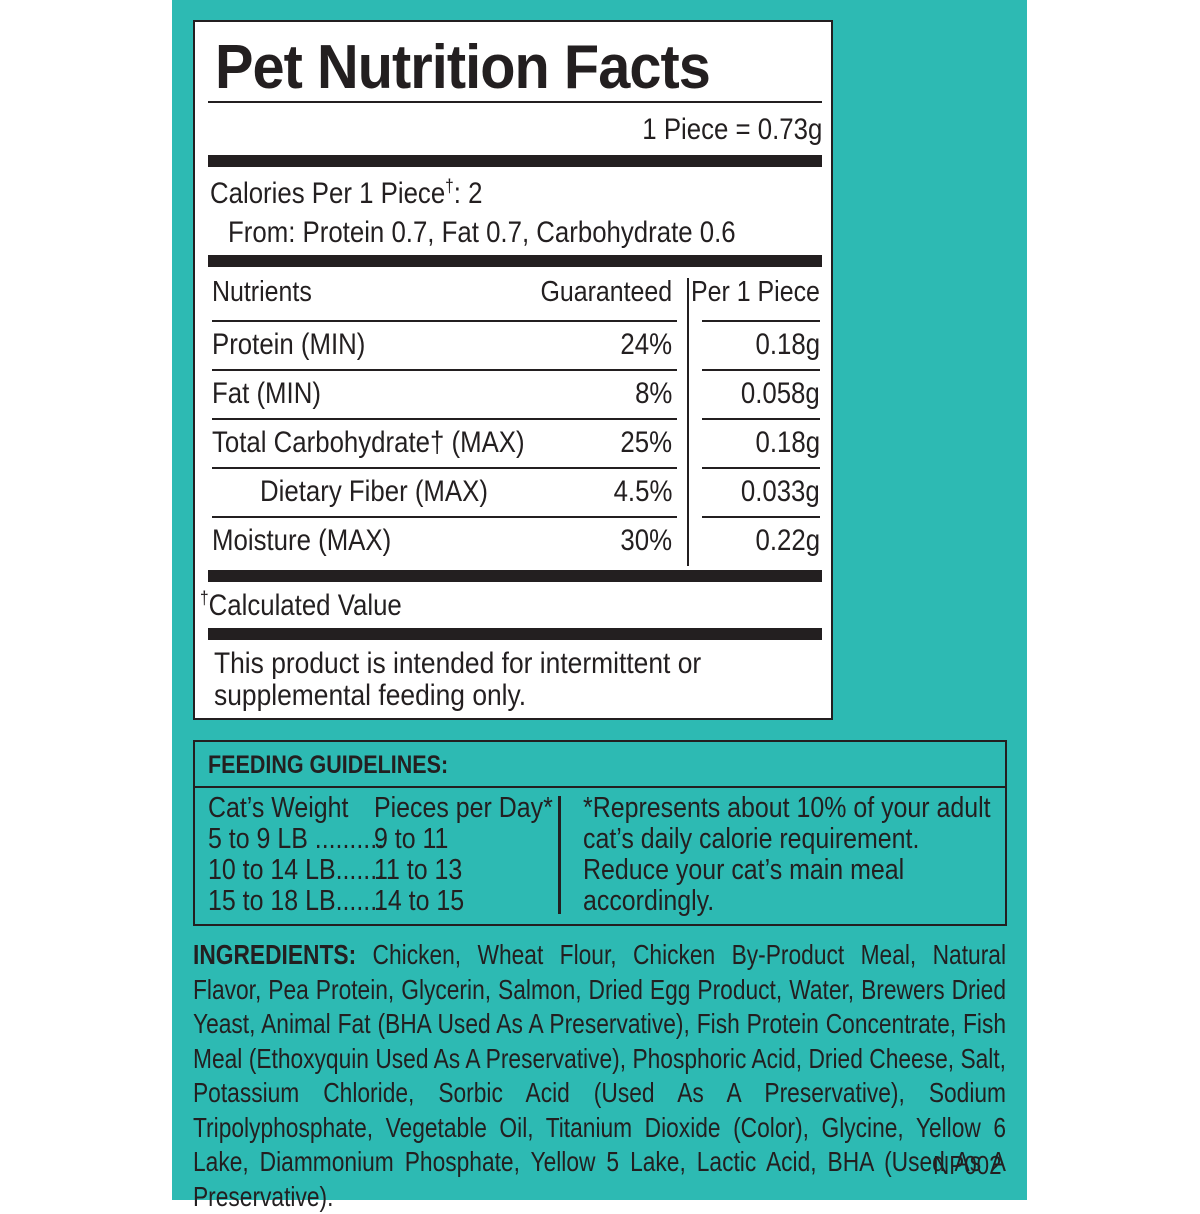 Image resolution: width=1200 pixels, height=1214 pixels. Describe the element at coordinates (966, 1165) in the screenshot. I see `product-code: NP002` at that location.